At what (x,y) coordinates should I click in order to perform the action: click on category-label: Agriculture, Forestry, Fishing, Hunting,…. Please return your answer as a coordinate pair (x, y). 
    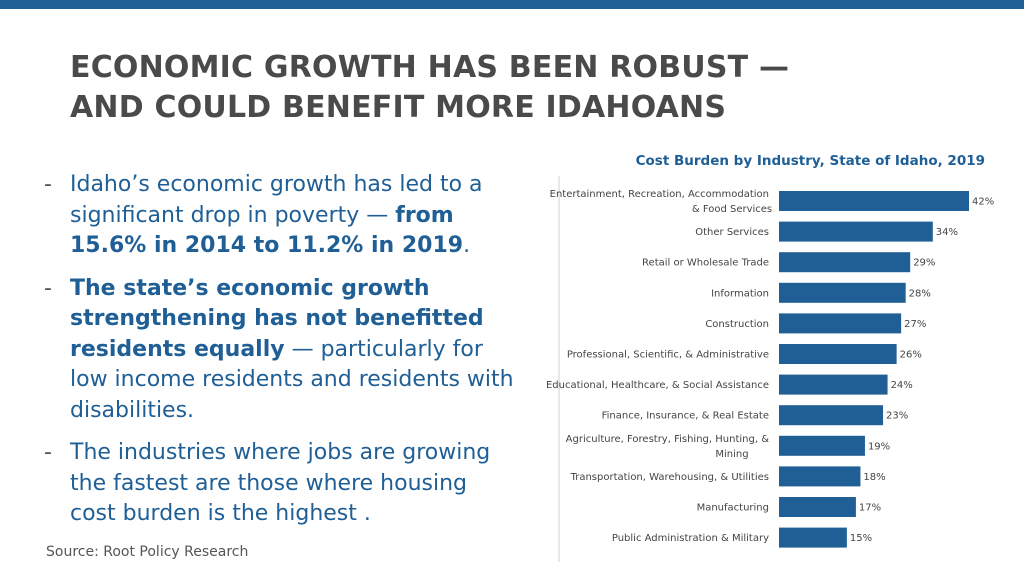
    Looking at the image, I should click on (668, 439).